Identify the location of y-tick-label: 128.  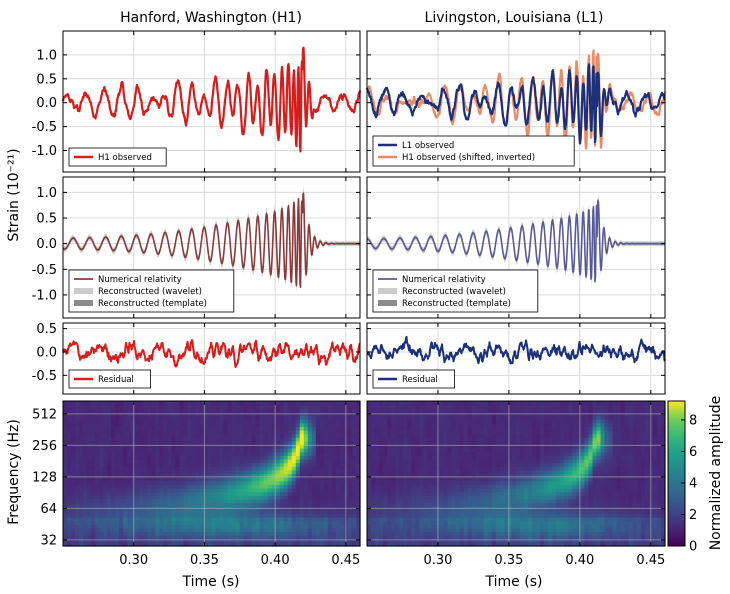
(44, 477).